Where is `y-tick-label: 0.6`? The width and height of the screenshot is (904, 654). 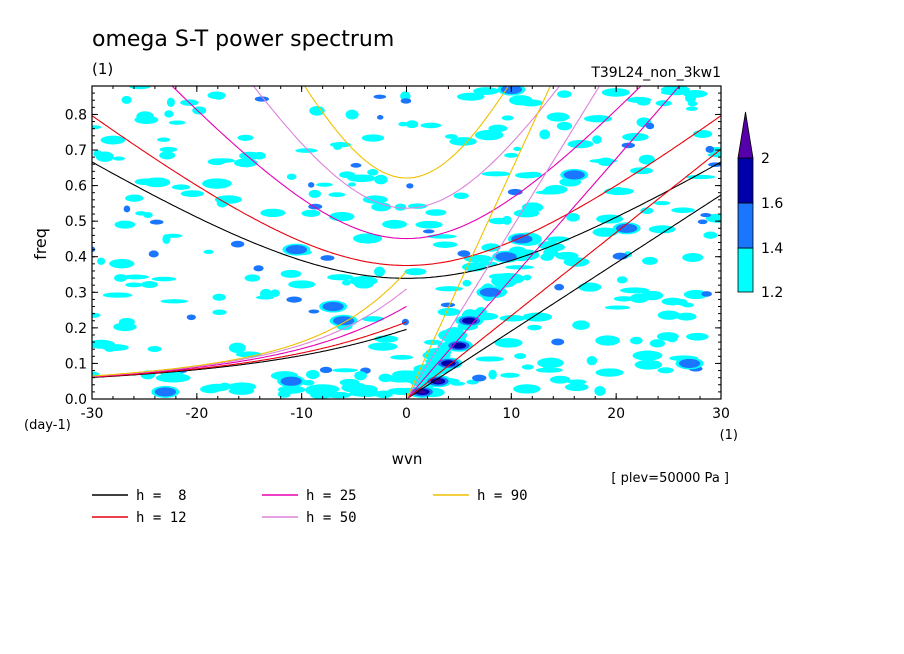 y-tick-label: 0.6 is located at coordinates (76, 187).